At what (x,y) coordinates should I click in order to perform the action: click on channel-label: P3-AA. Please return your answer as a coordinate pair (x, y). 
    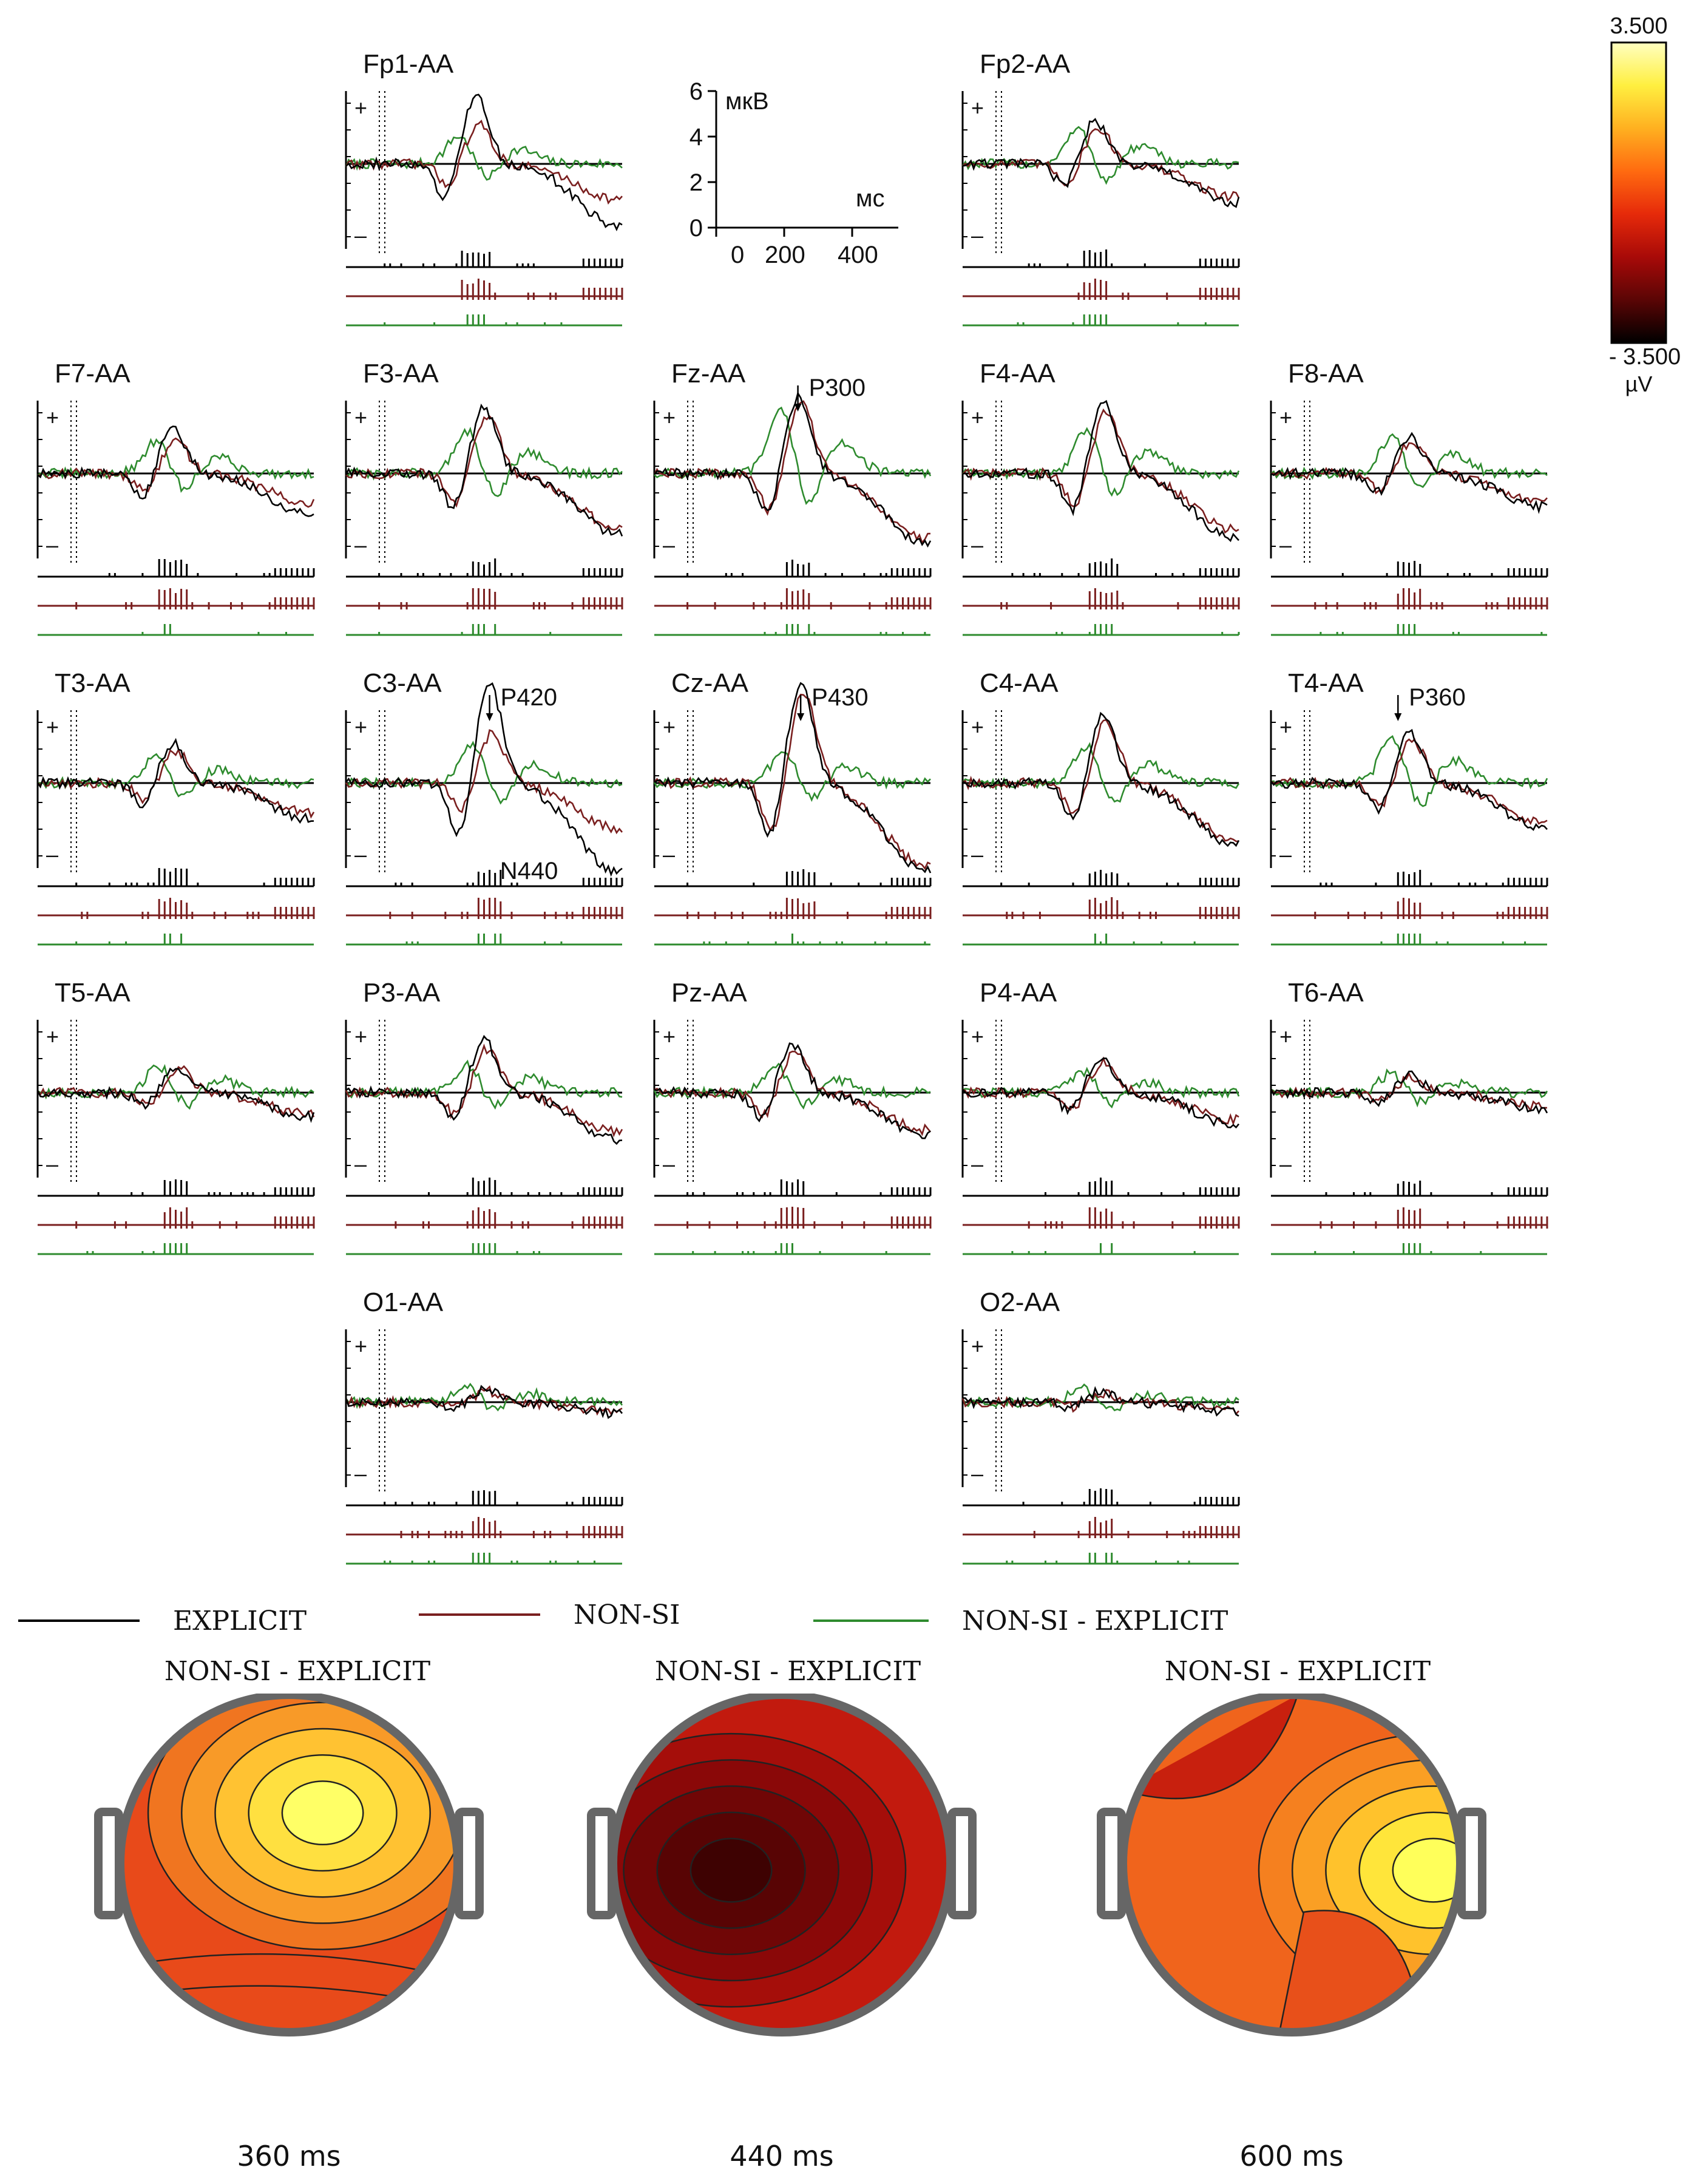
    Looking at the image, I should click on (402, 993).